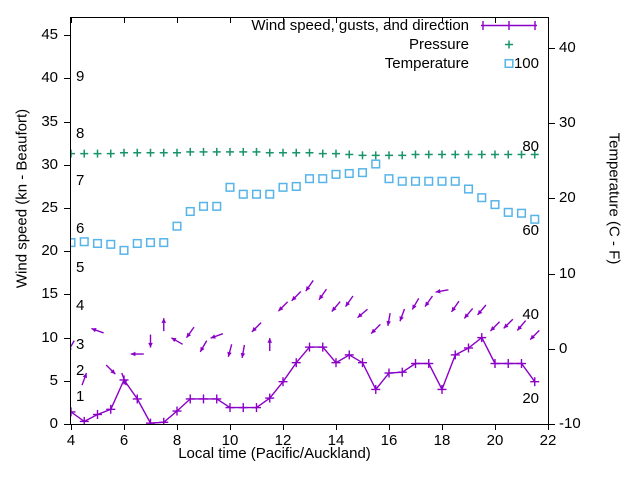 Image resolution: width=640 pixels, height=480 pixels. What do you see at coordinates (373, 44) in the screenshot?
I see `legend-item: Pressure` at bounding box center [373, 44].